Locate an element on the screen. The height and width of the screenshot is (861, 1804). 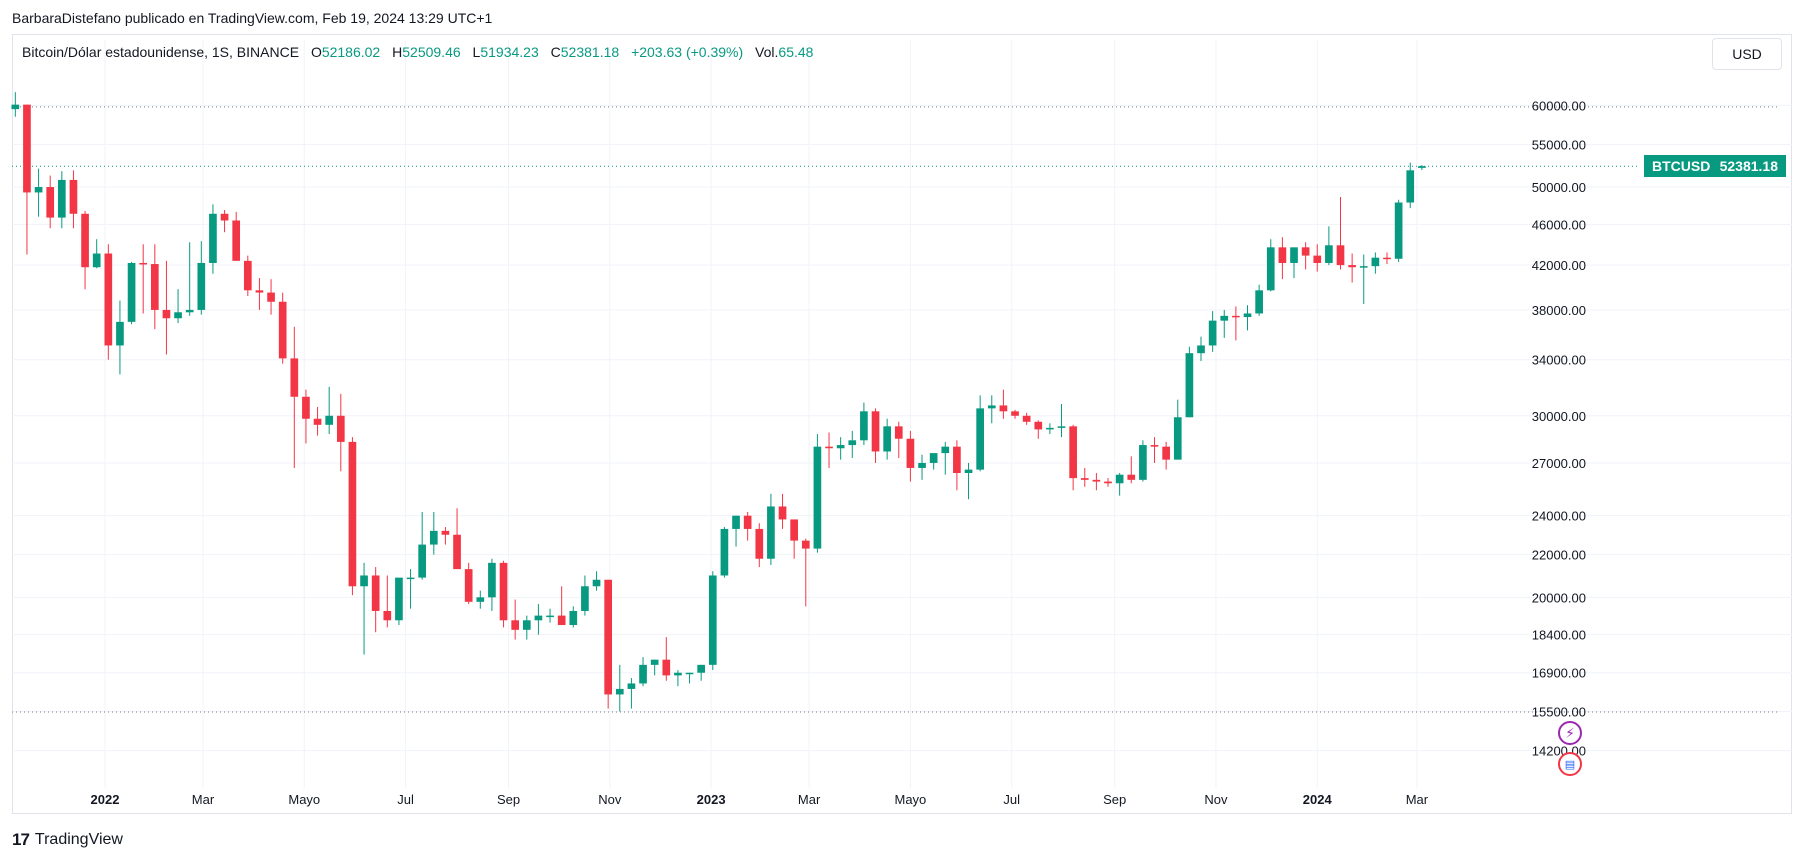
price-tick-label: 18400.00 is located at coordinates (1559, 635).